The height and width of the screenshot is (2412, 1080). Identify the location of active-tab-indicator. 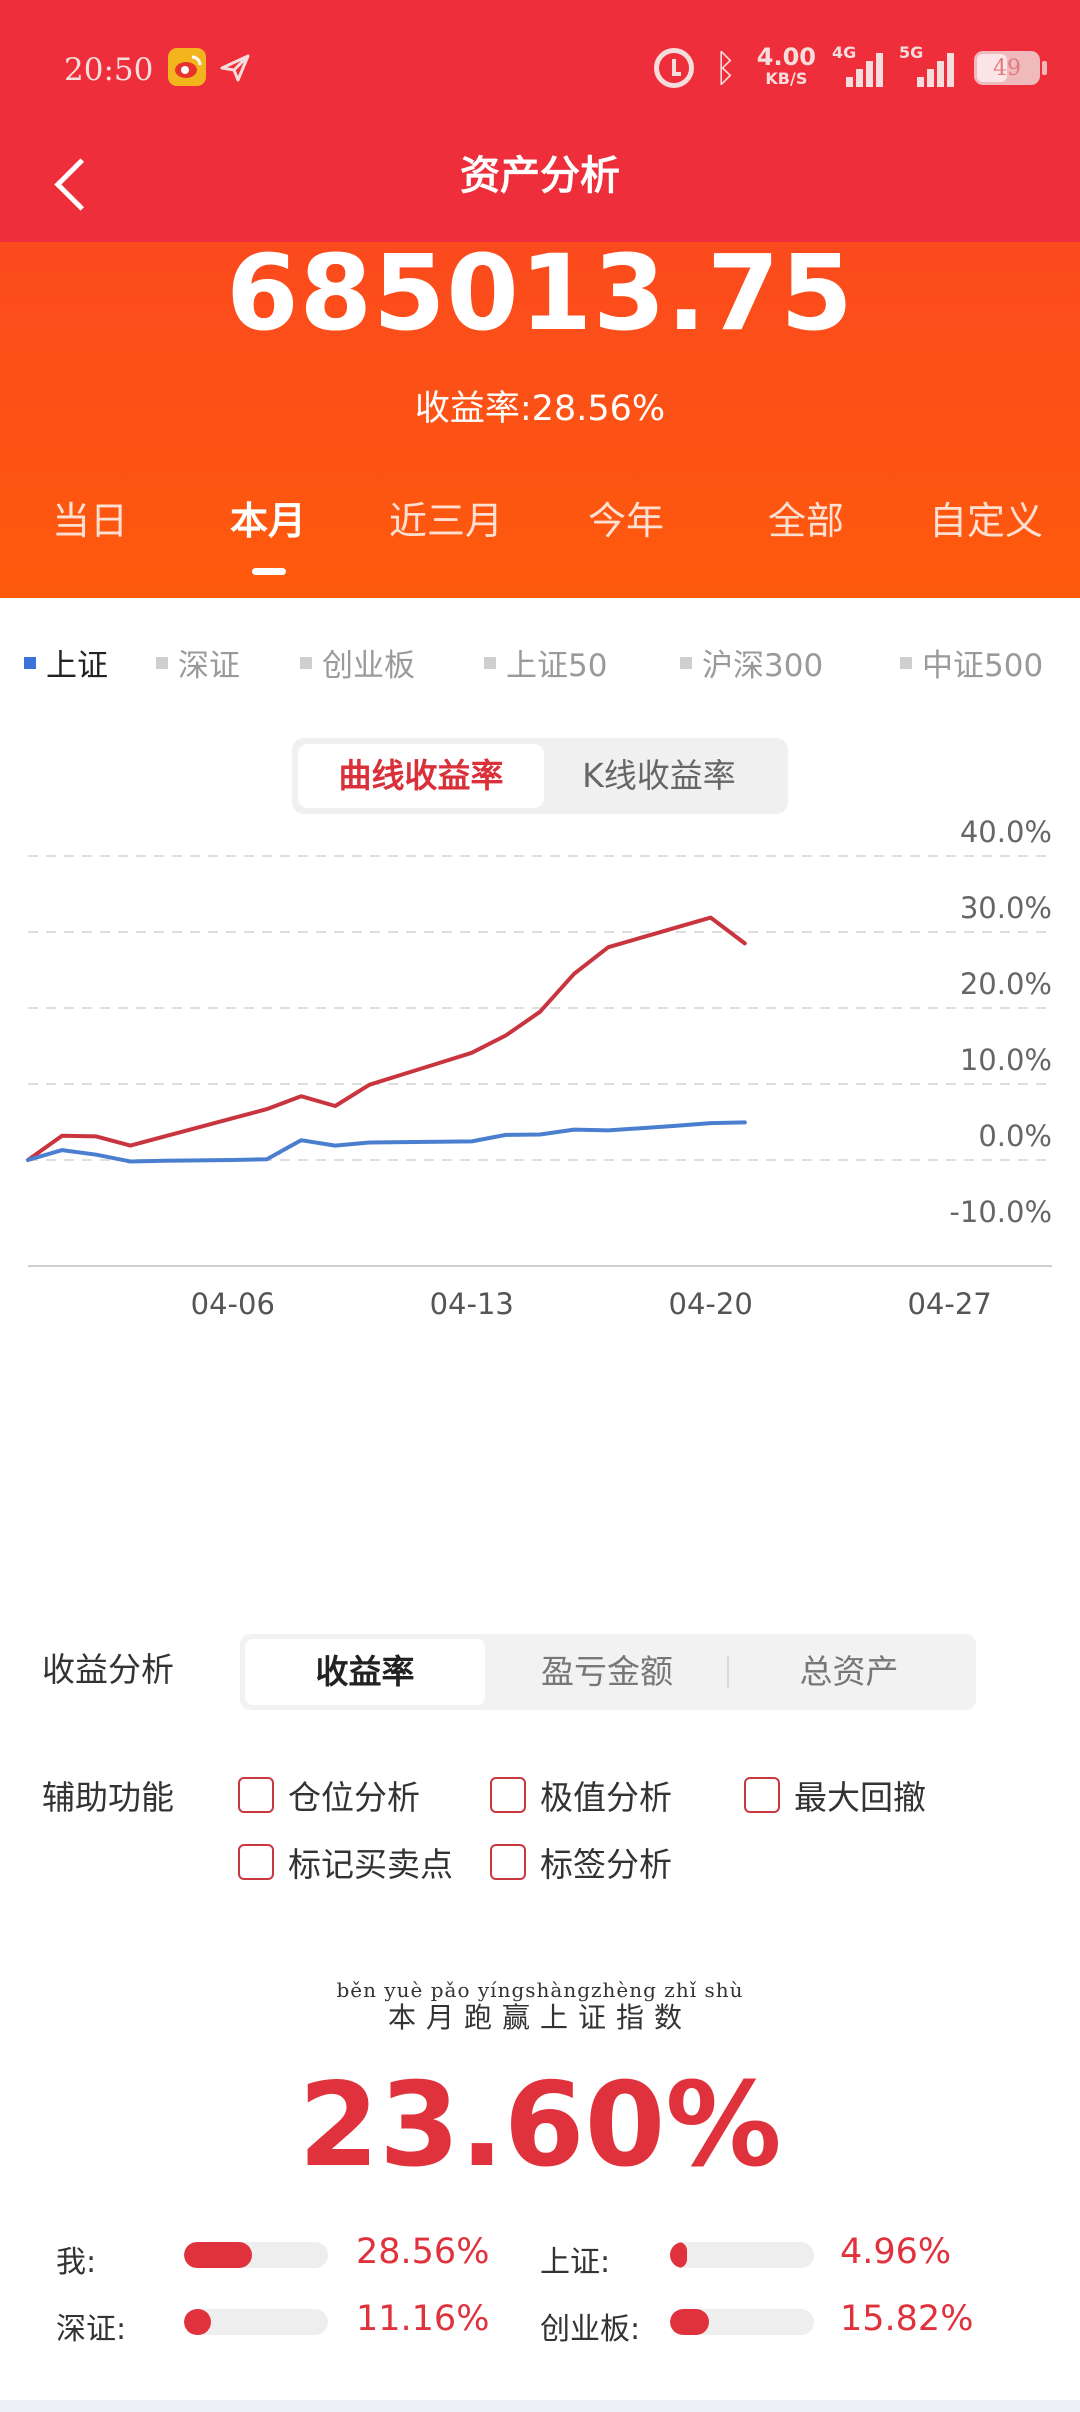
(269, 571).